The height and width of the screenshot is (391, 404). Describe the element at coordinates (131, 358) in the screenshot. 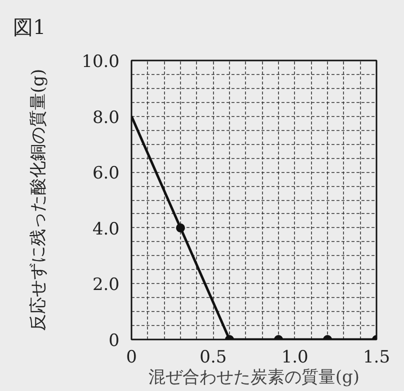

I see `x-tick-label: 0` at that location.